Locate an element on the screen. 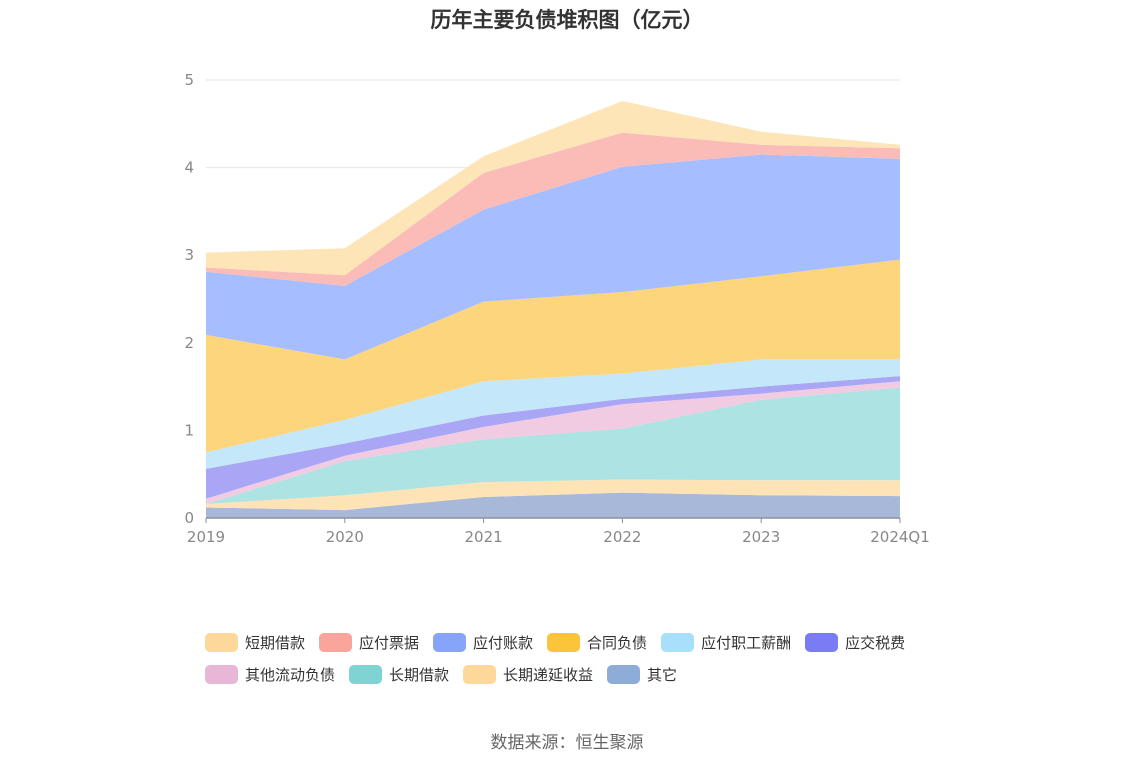 The image size is (1134, 766). legend-label: 应付职工薪酬 is located at coordinates (746, 642).